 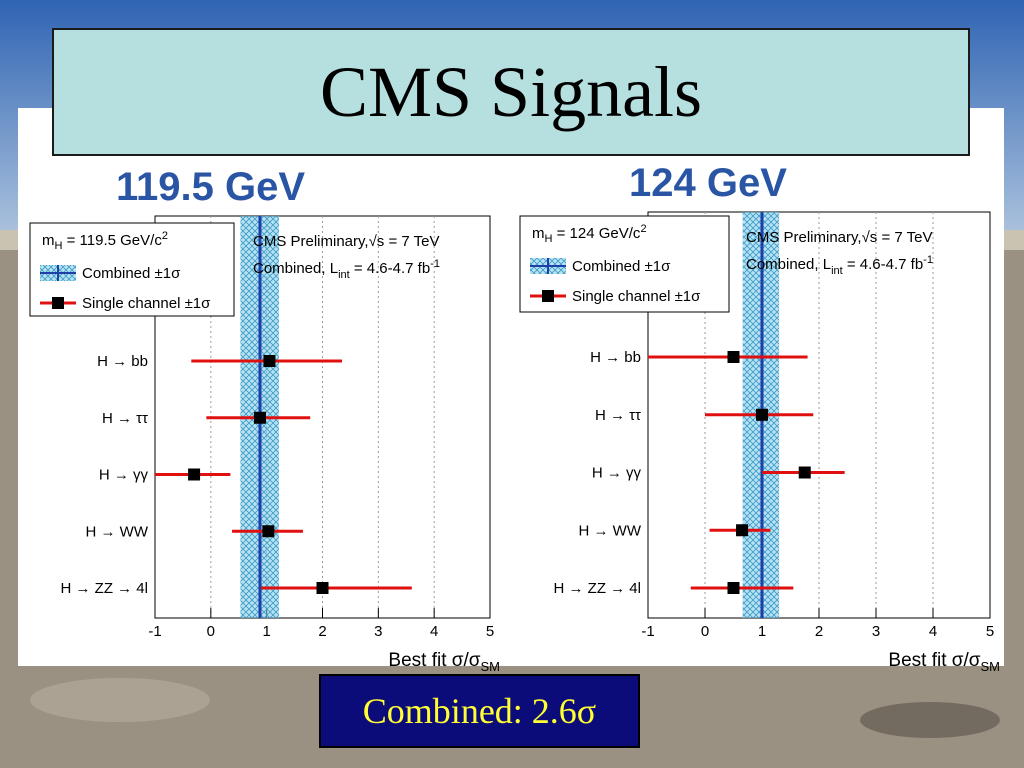 What do you see at coordinates (596, 233) in the screenshot?
I see `legend-mass-value: = 124 GeV/c` at bounding box center [596, 233].